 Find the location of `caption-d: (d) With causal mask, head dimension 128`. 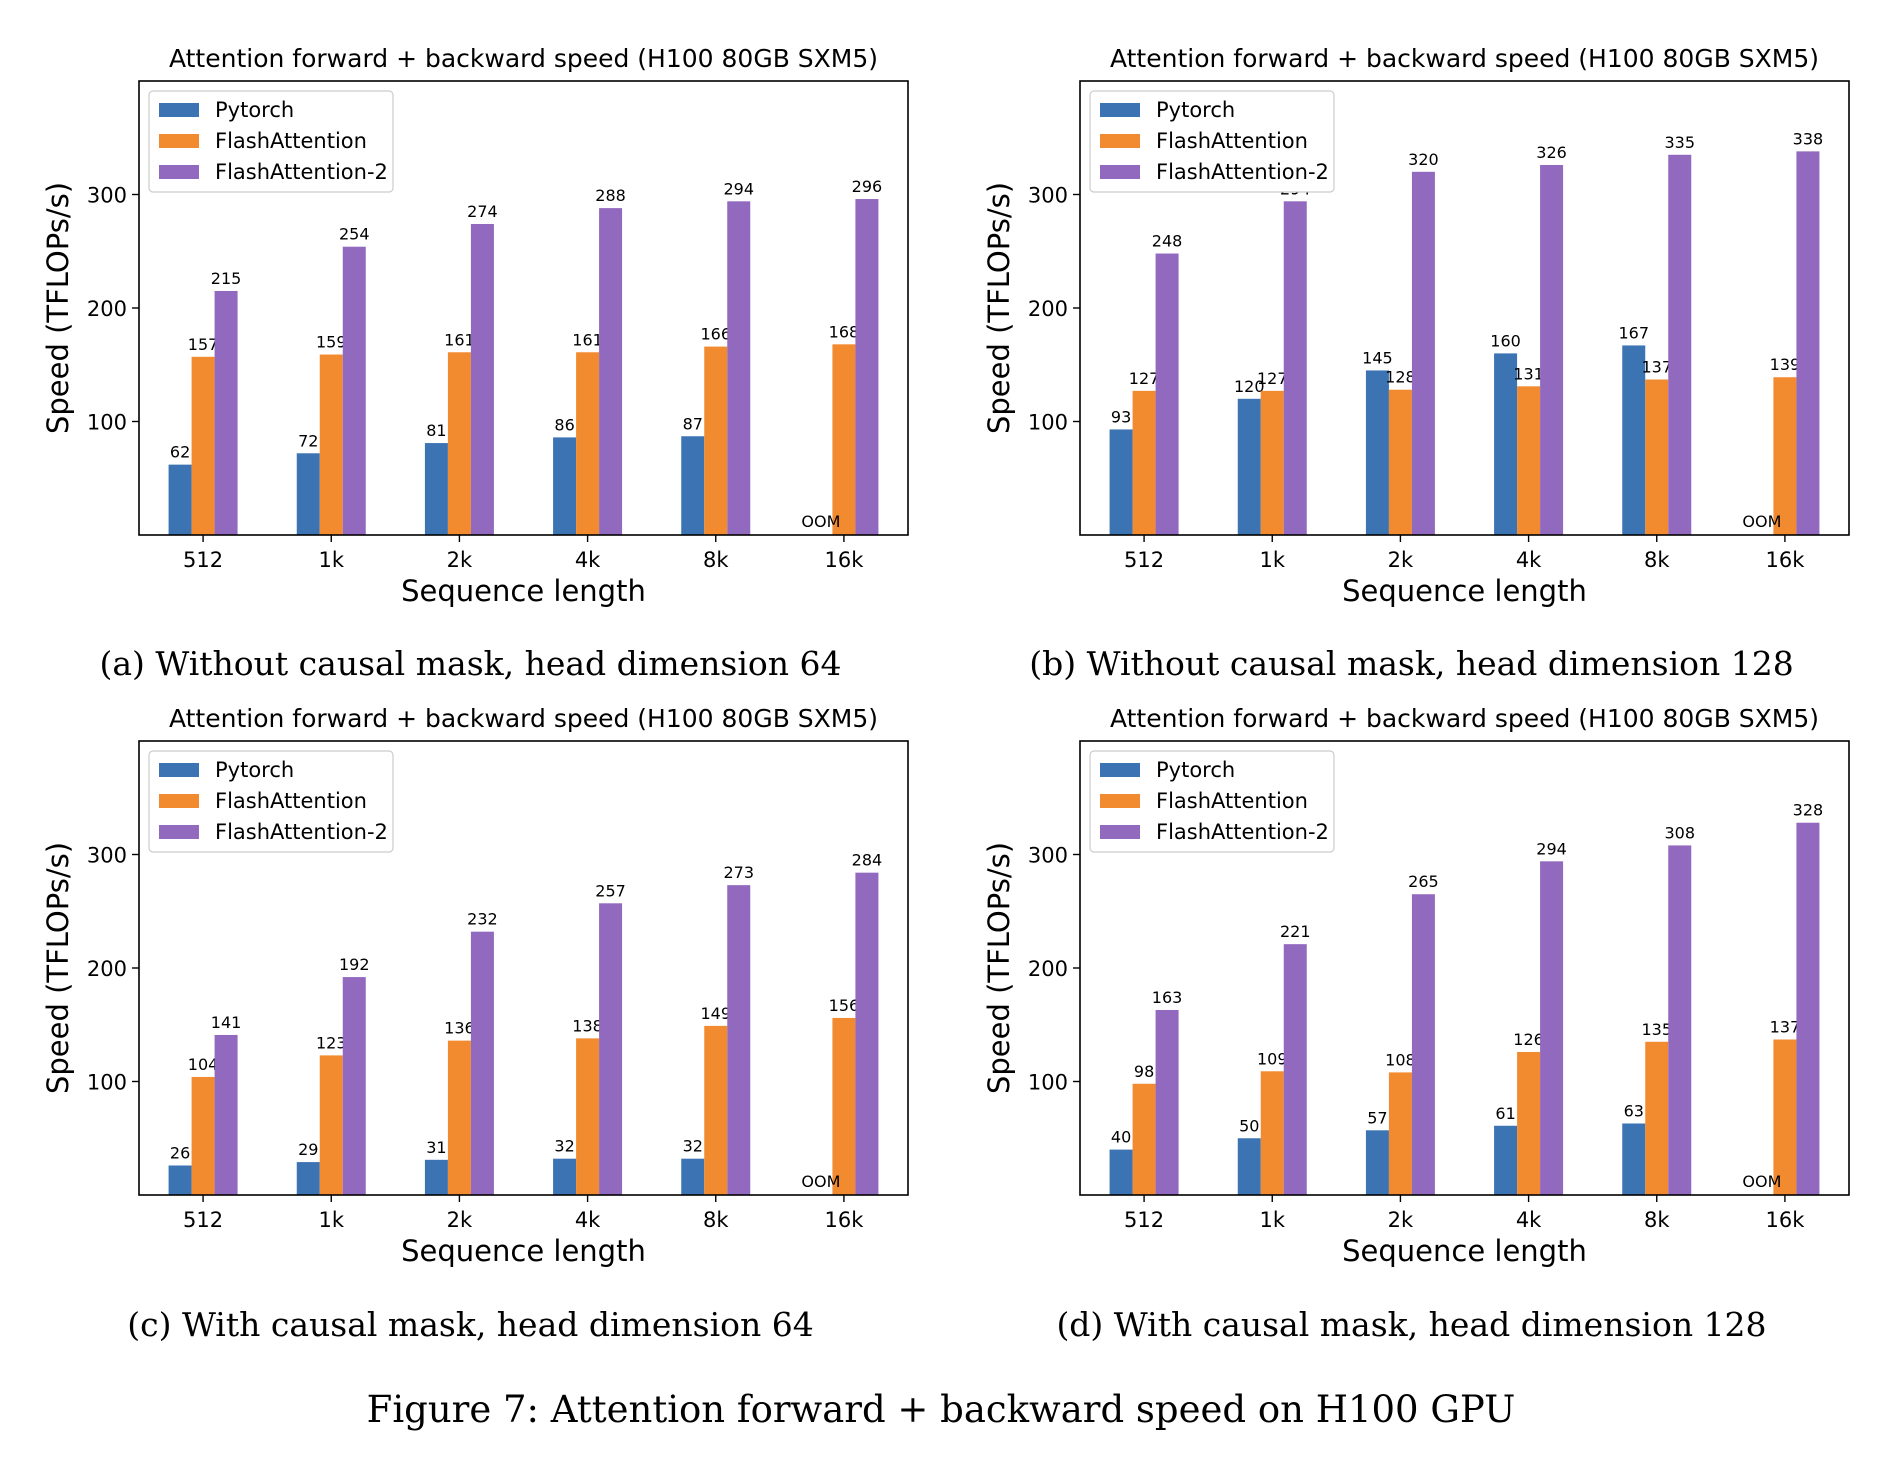

caption-d: (d) With causal mask, head dimension 128 is located at coordinates (1411, 1324).